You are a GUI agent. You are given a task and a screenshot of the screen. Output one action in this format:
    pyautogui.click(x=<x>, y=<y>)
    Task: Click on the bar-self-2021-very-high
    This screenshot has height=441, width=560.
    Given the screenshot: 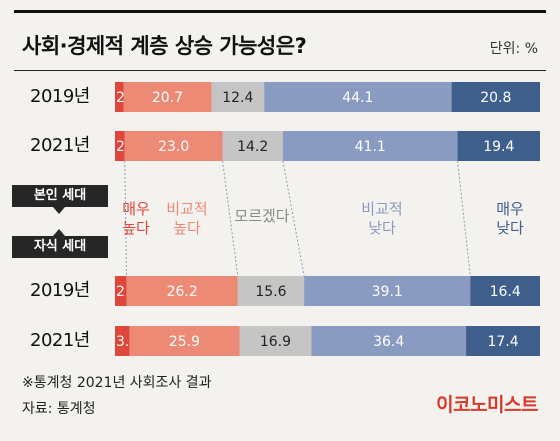 What is the action you would take?
    pyautogui.click(x=120, y=146)
    